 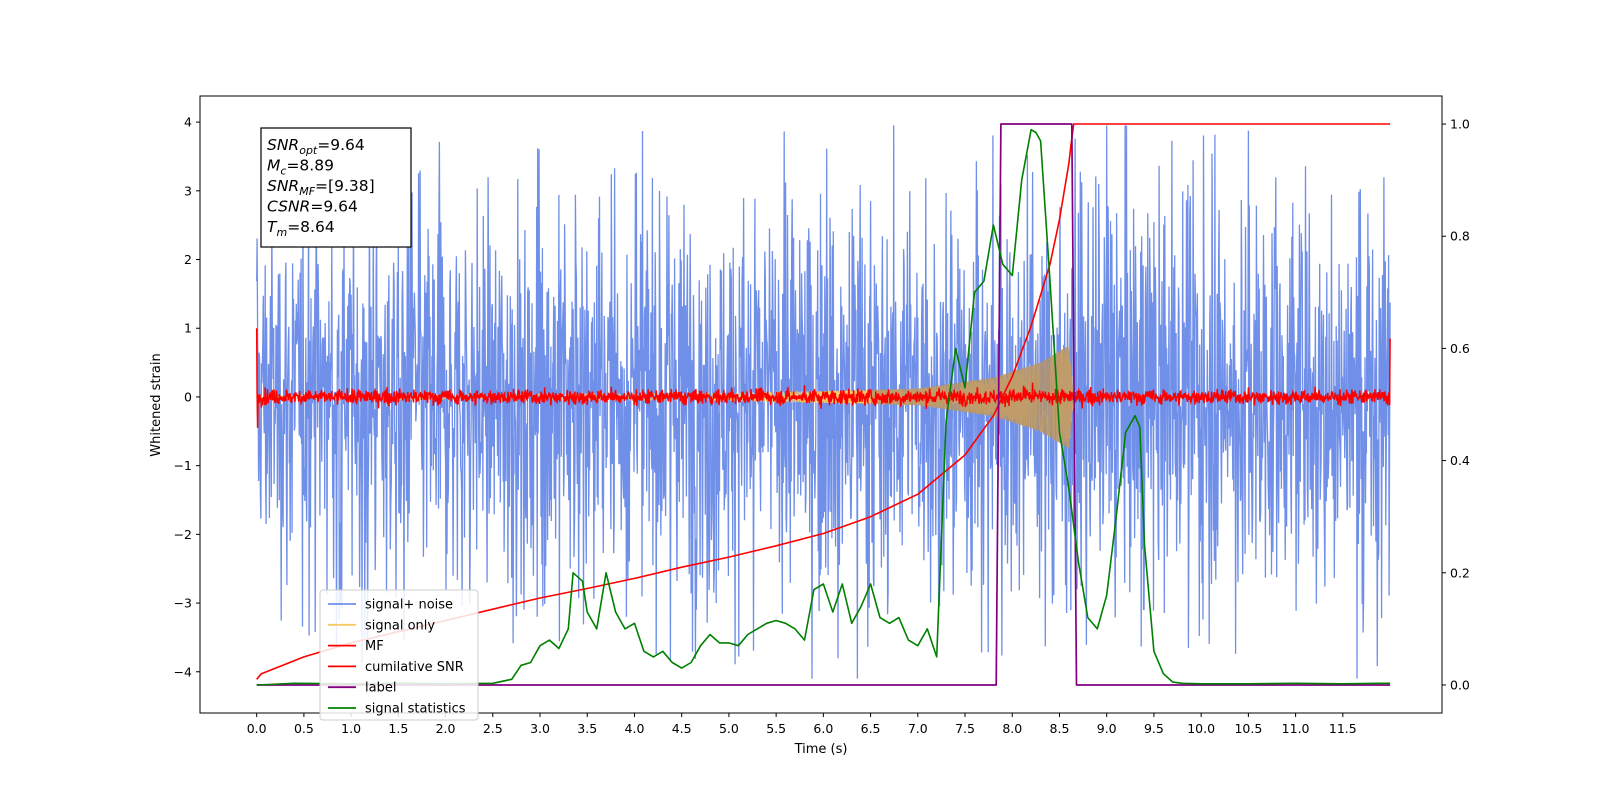 I want to click on stats-box-frame, so click(x=336, y=187).